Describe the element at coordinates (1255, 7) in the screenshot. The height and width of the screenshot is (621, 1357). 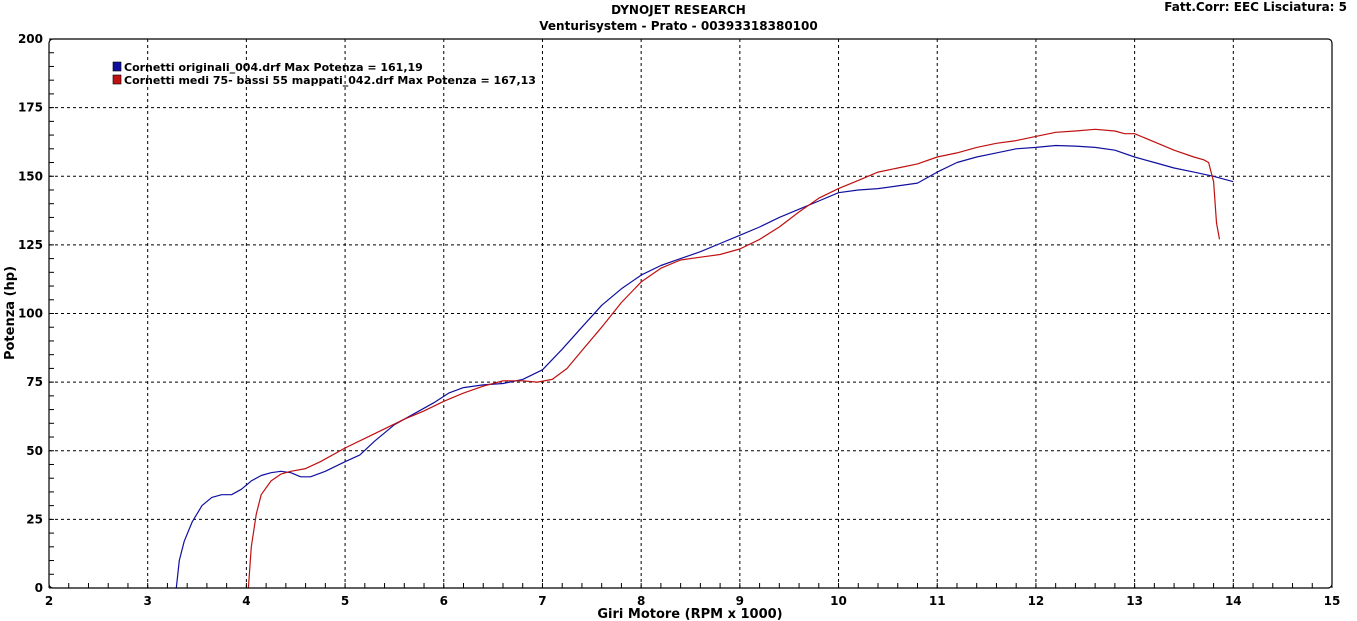
I see `correction-info: Fatt.Corr: EEC Lisciatura: 5` at that location.